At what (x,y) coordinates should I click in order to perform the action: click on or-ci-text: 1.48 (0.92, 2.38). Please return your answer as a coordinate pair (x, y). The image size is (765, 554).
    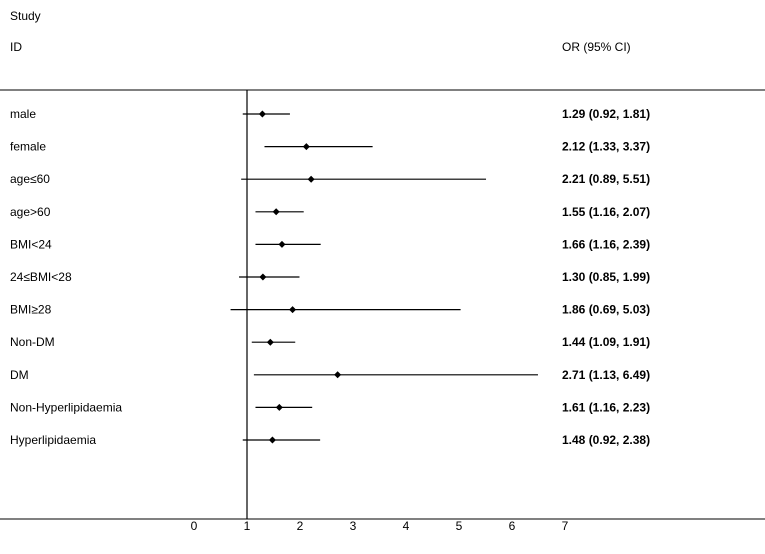
    Looking at the image, I should click on (606, 440).